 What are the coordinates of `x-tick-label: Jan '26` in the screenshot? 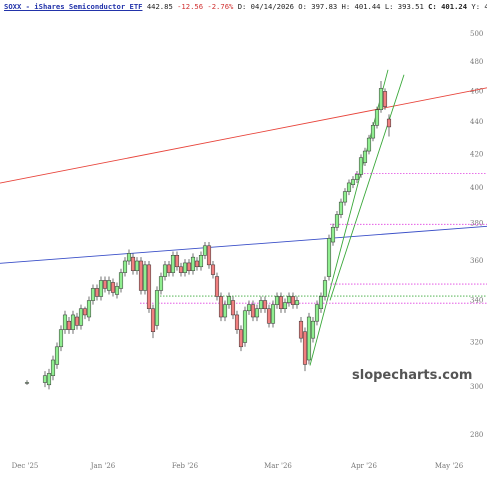 It's located at (103, 466).